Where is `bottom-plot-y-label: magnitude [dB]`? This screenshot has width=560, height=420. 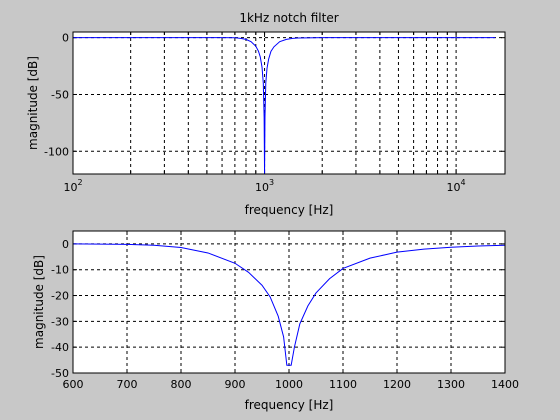 bottom-plot-y-label: magnitude [dB] is located at coordinates (39, 302).